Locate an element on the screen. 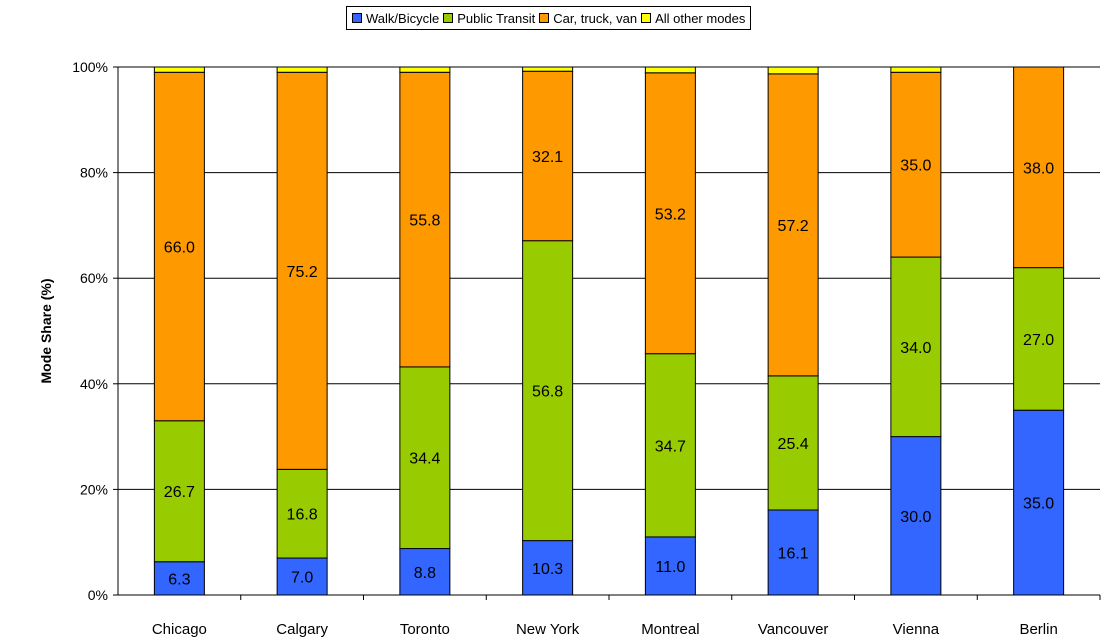 This screenshot has width=1107, height=638. data-label: 75.2 is located at coordinates (302, 272).